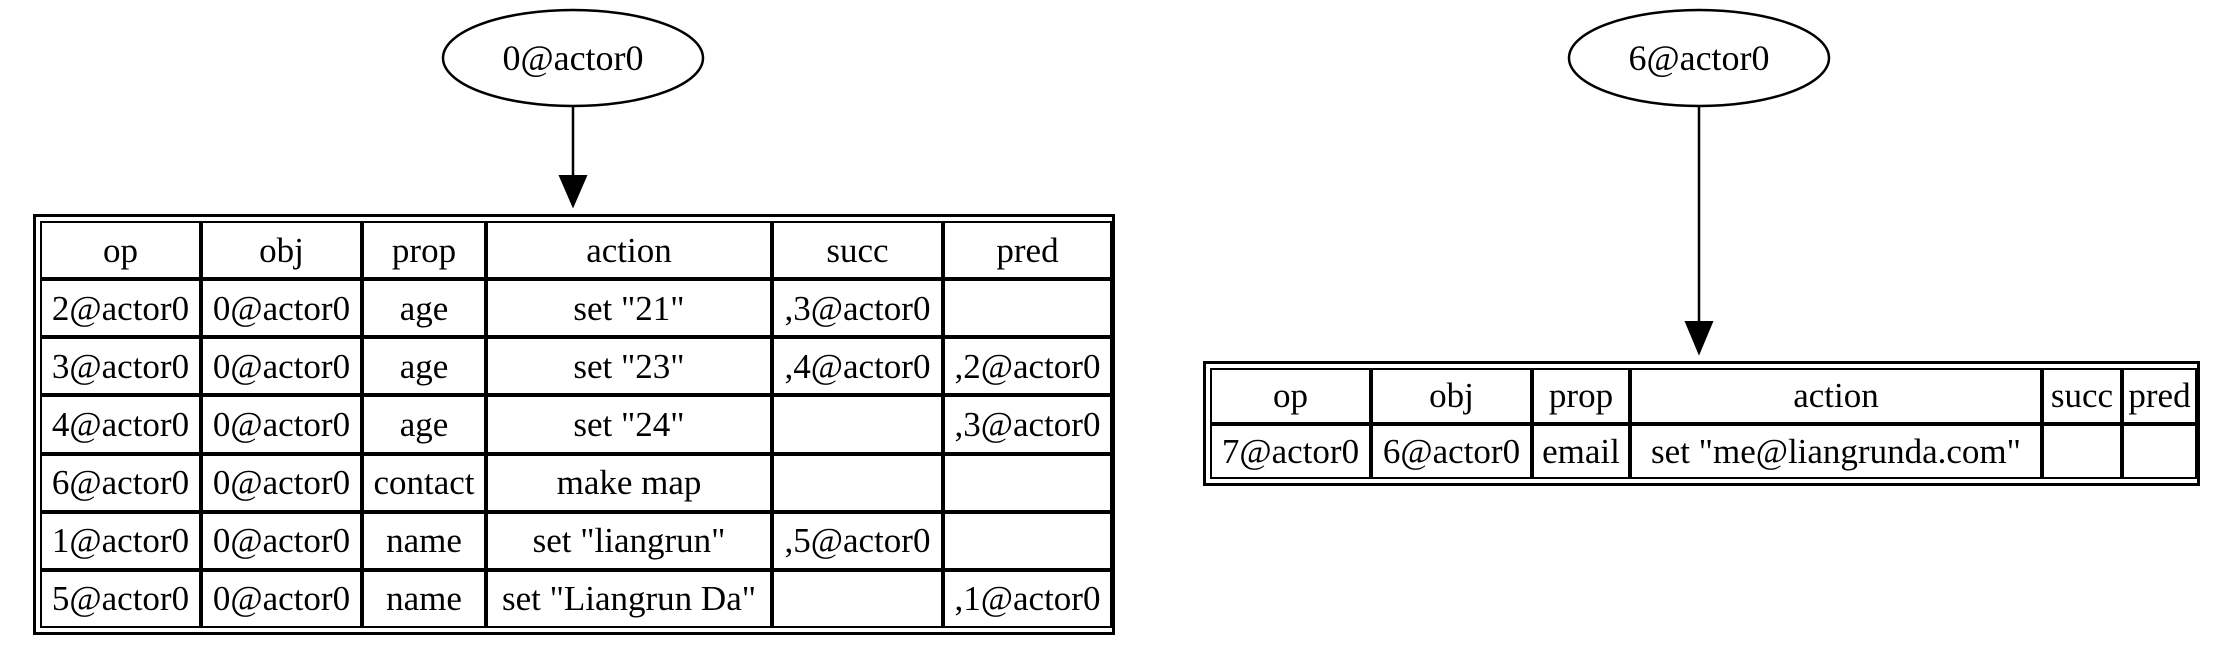 This screenshot has width=2220, height=650. I want to click on table-cell-obj: 6@actor0, so click(1451, 451).